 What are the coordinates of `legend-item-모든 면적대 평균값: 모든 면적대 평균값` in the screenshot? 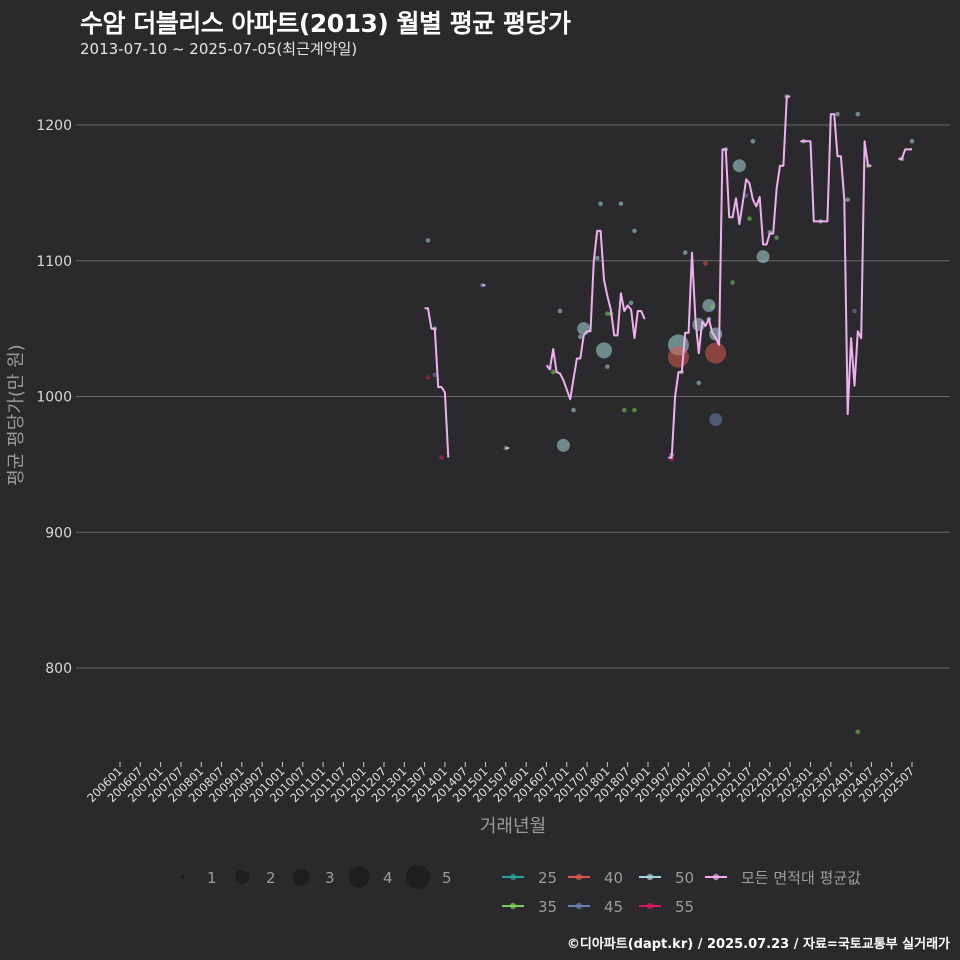 It's located at (783, 878).